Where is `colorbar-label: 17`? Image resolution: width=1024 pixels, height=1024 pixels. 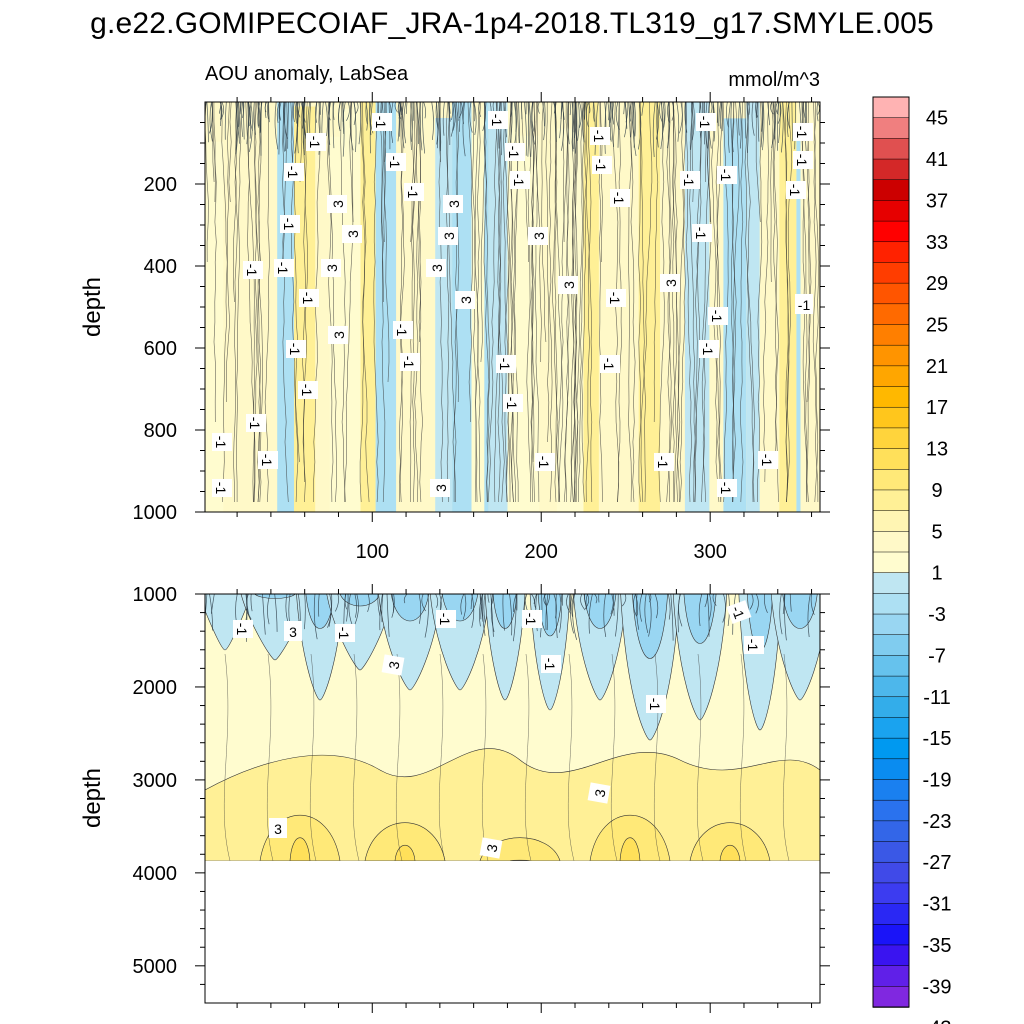
colorbar-label: 17 is located at coordinates (937, 408).